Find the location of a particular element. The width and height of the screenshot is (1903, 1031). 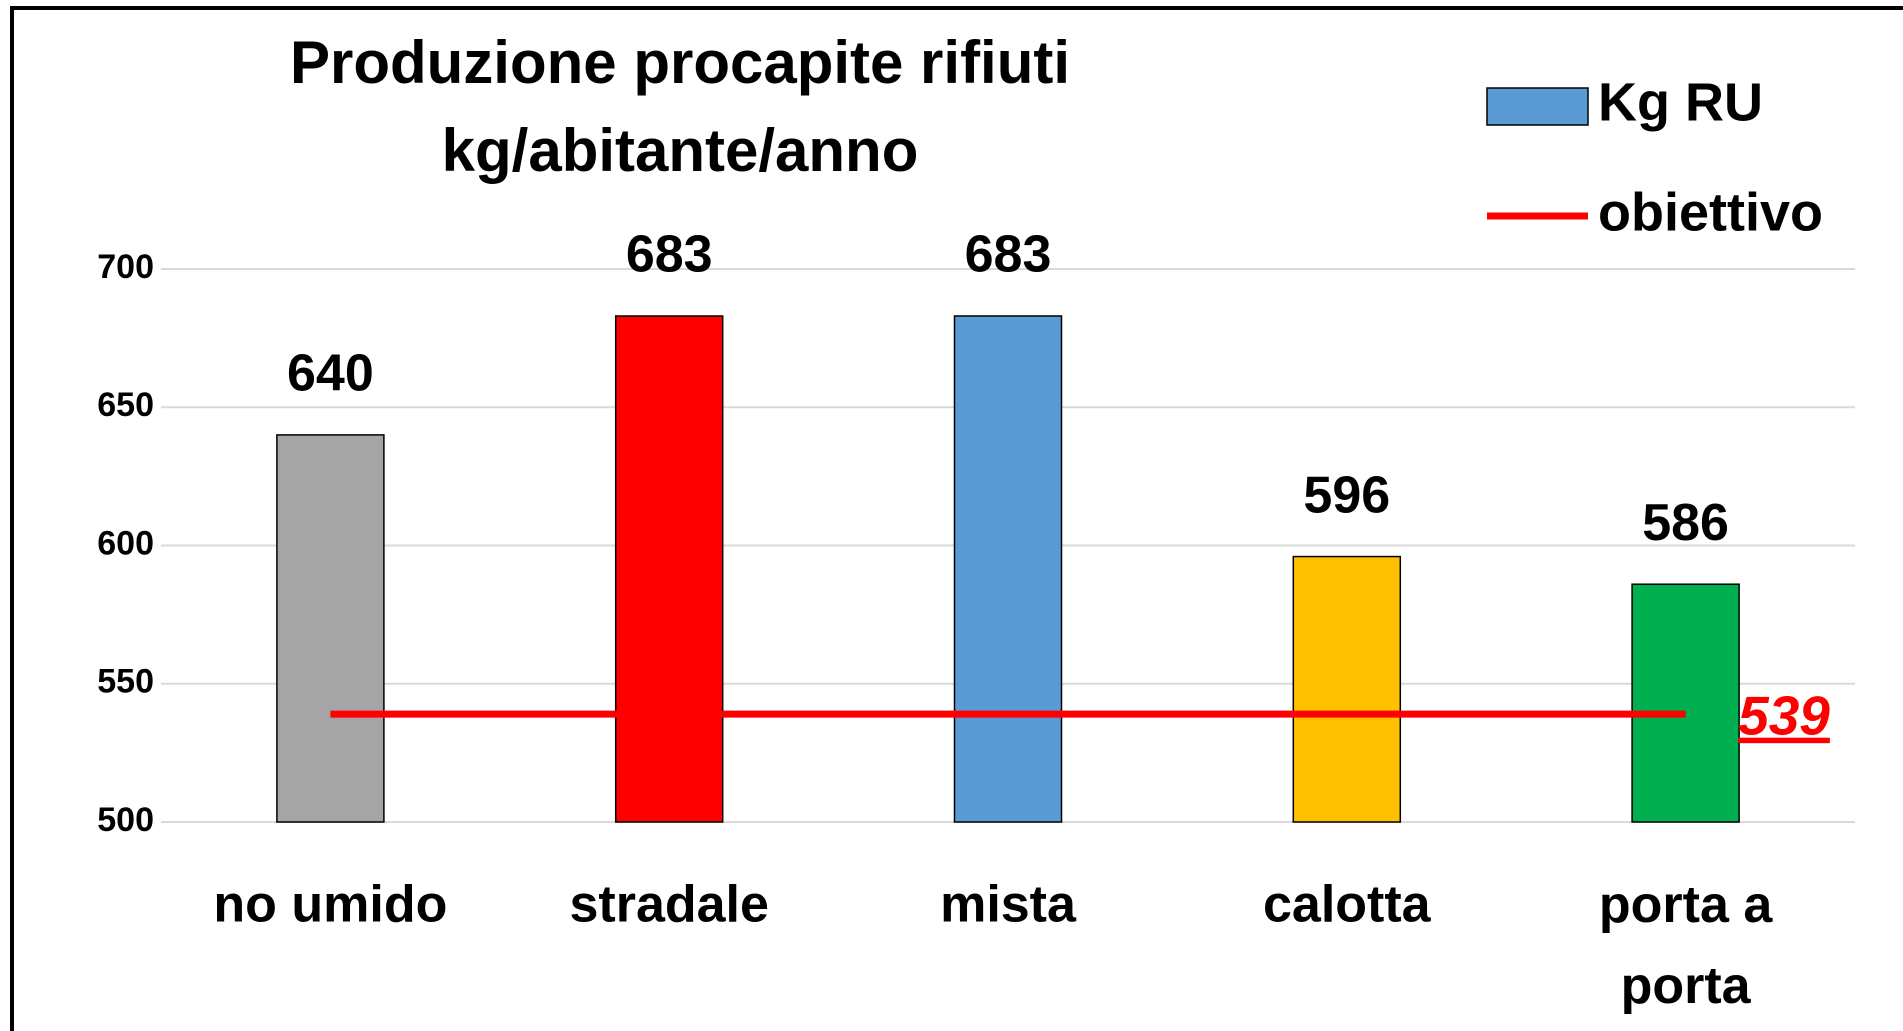

legend-swatch is located at coordinates (1537, 106).